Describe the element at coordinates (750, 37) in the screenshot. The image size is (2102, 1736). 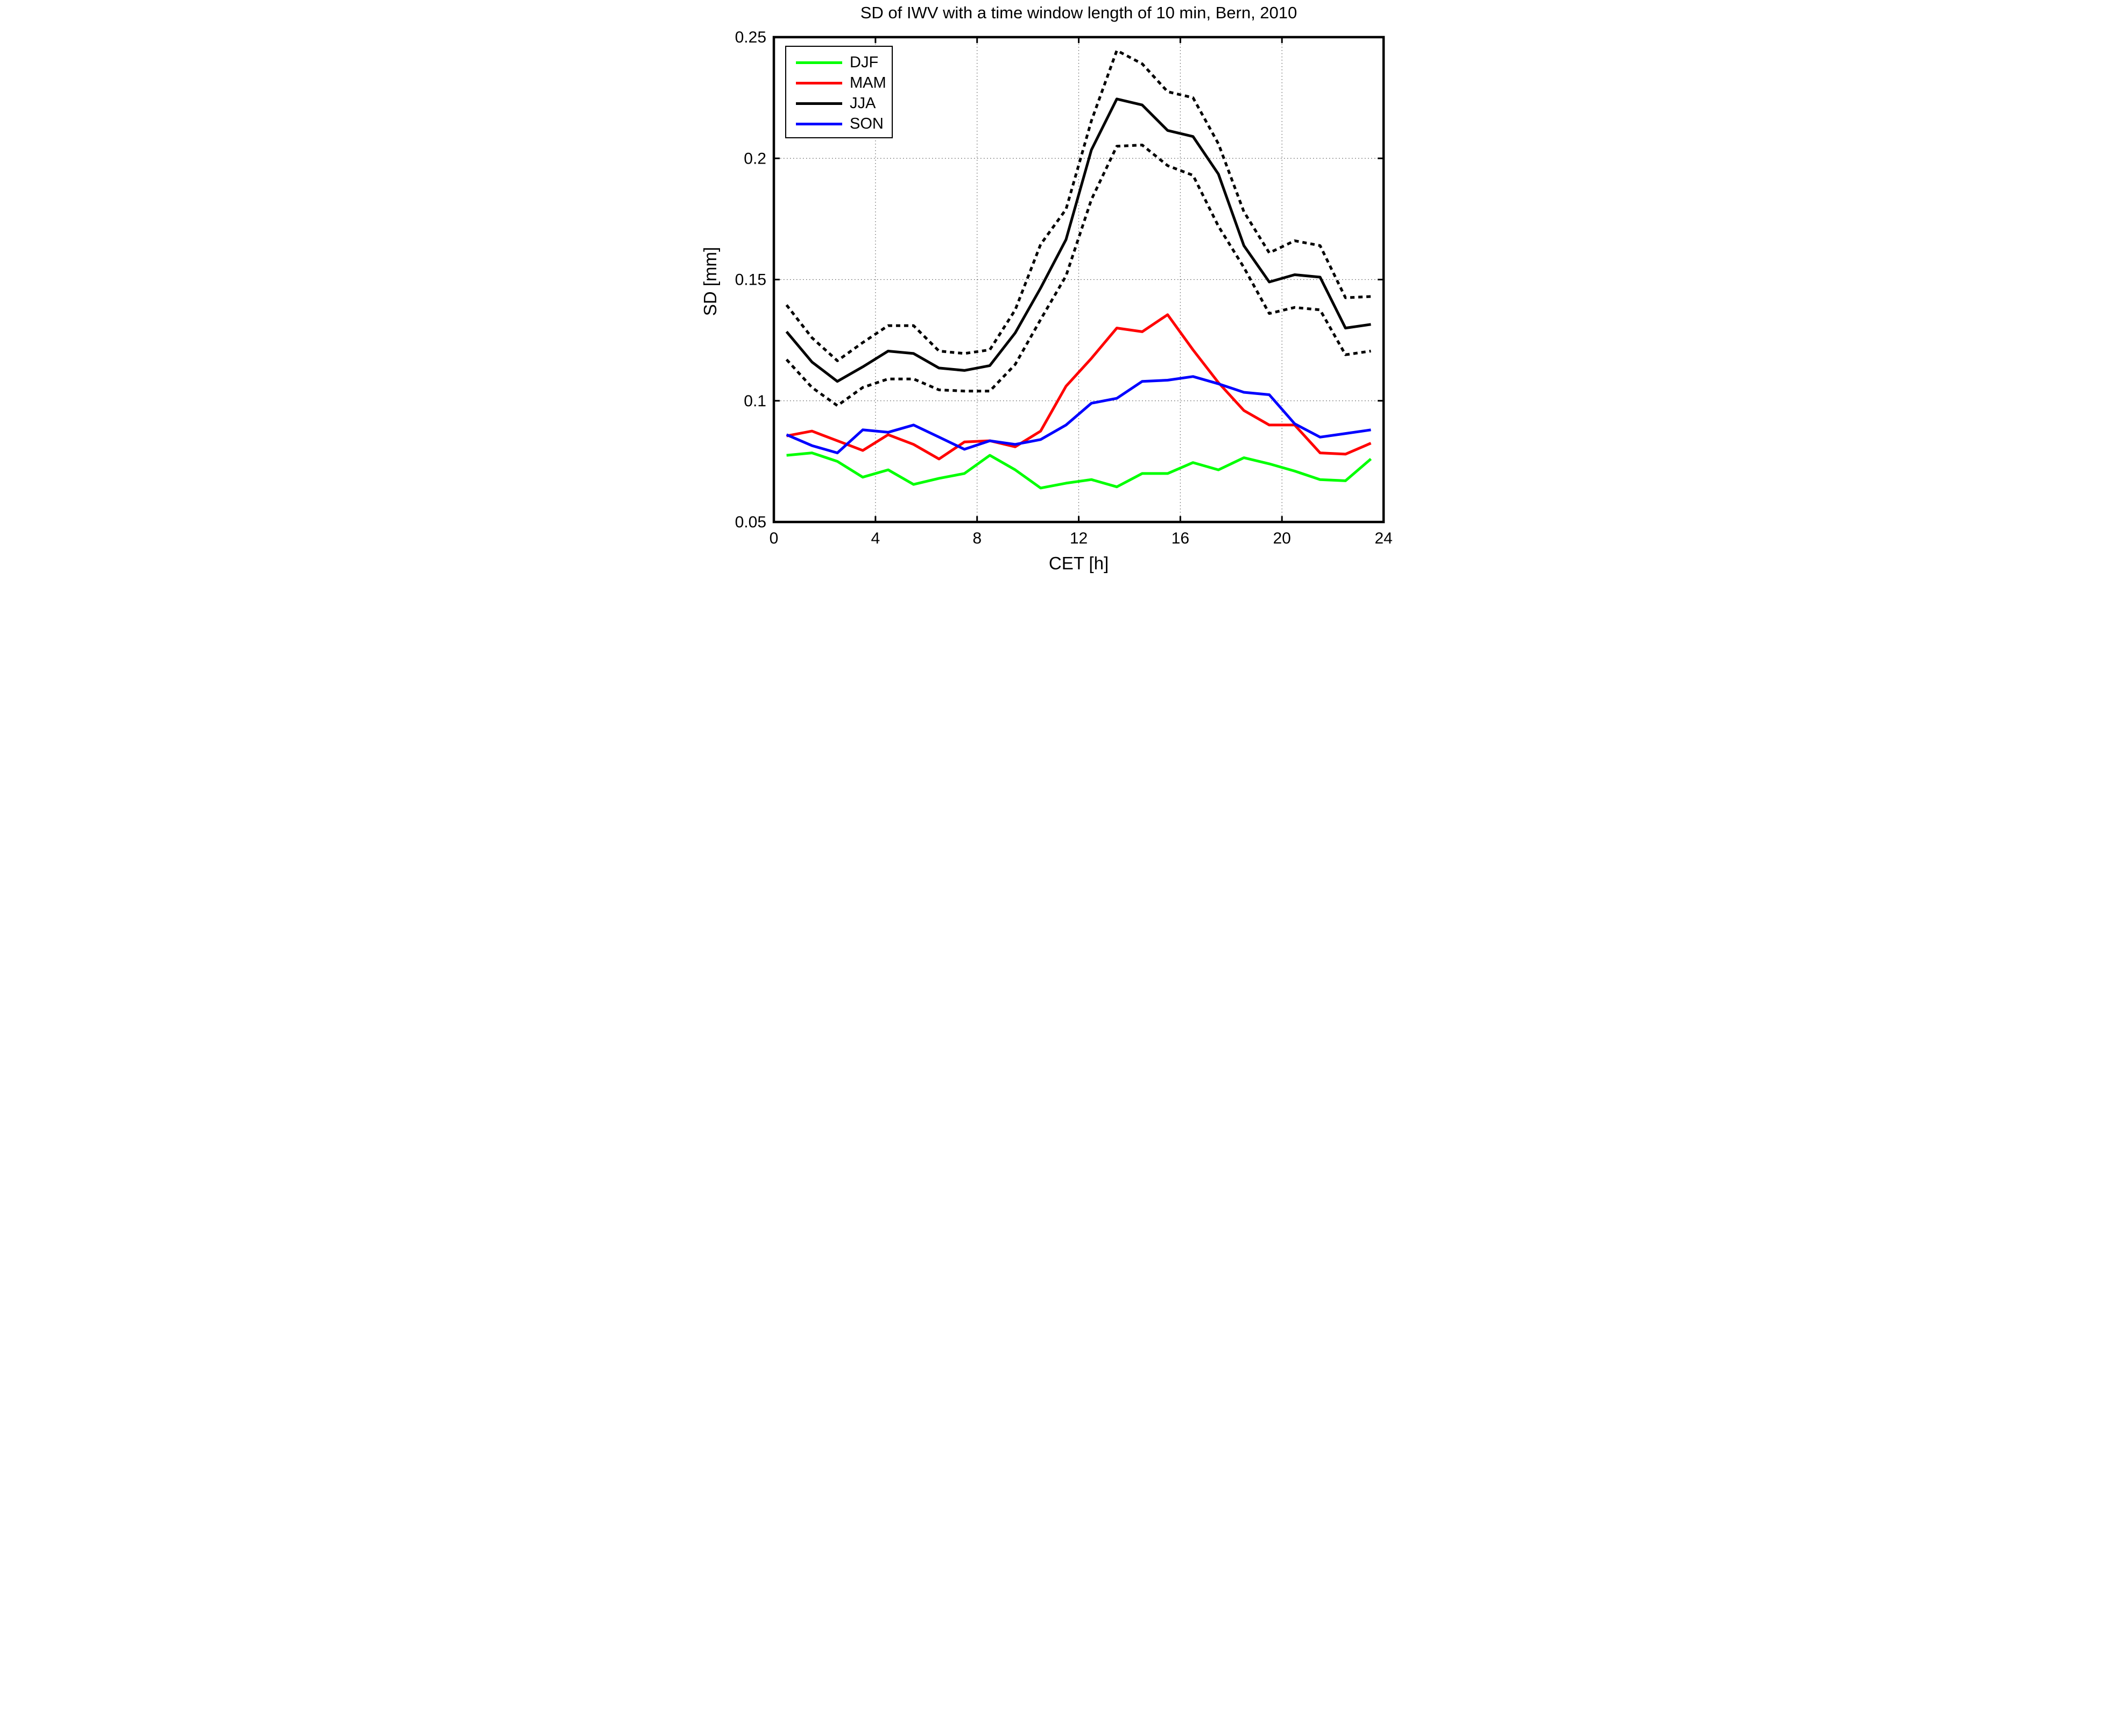
I see `y-tick-label: 0.25` at that location.